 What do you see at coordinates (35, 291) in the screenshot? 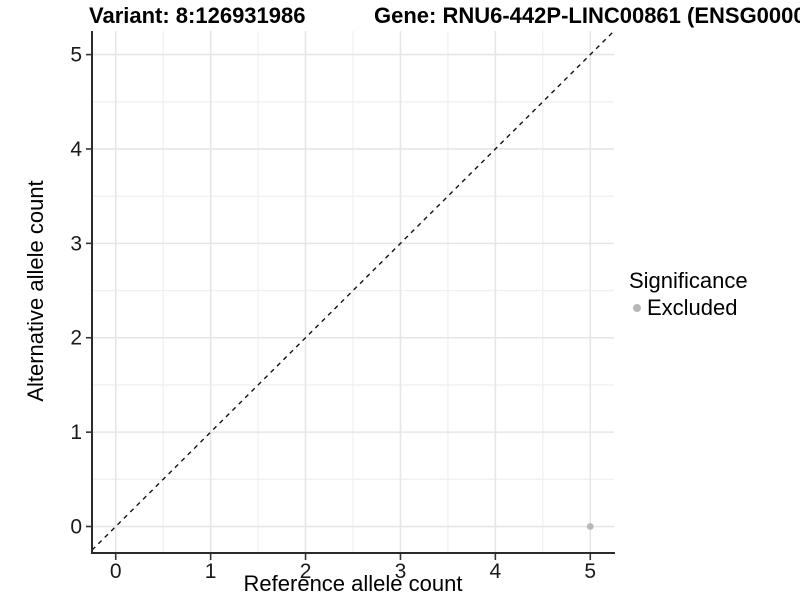
I see `y-axis-title: Alternative allele count` at bounding box center [35, 291].